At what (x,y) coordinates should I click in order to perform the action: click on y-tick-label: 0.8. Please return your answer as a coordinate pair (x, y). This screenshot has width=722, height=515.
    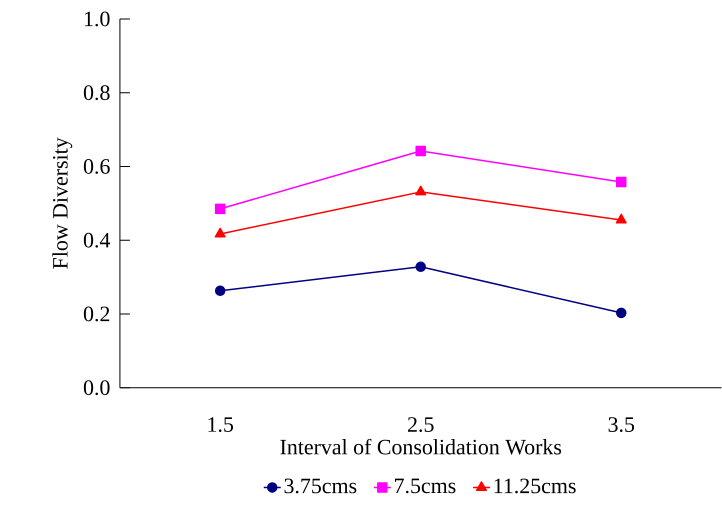
    Looking at the image, I should click on (97, 92).